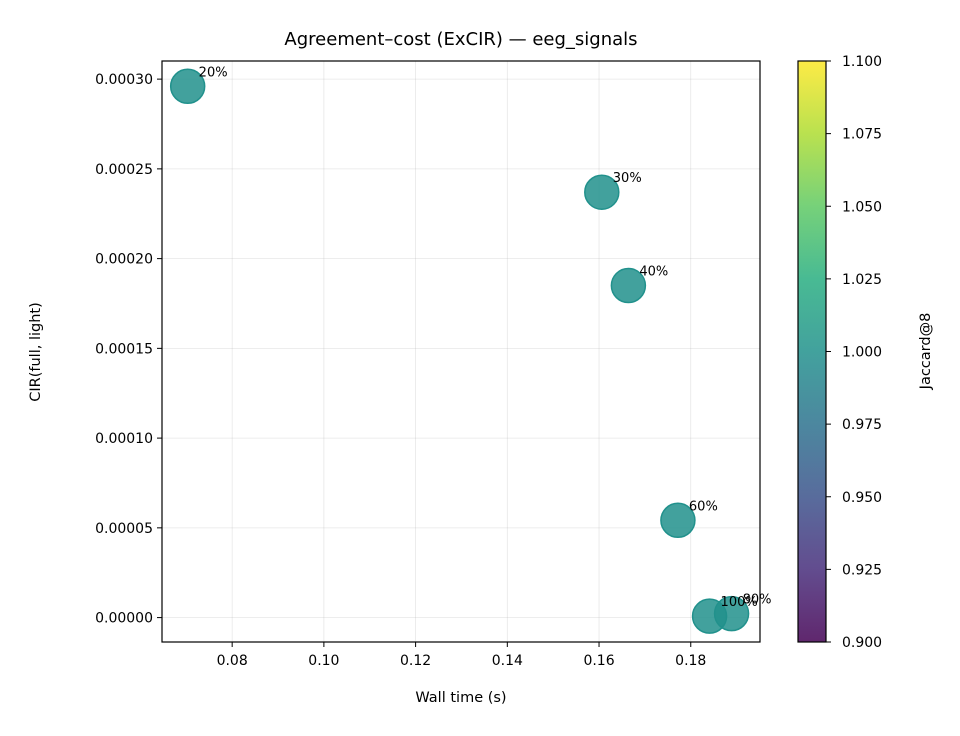  Describe the element at coordinates (862, 498) in the screenshot. I see `colorbar-tick-label: 0.950` at that location.